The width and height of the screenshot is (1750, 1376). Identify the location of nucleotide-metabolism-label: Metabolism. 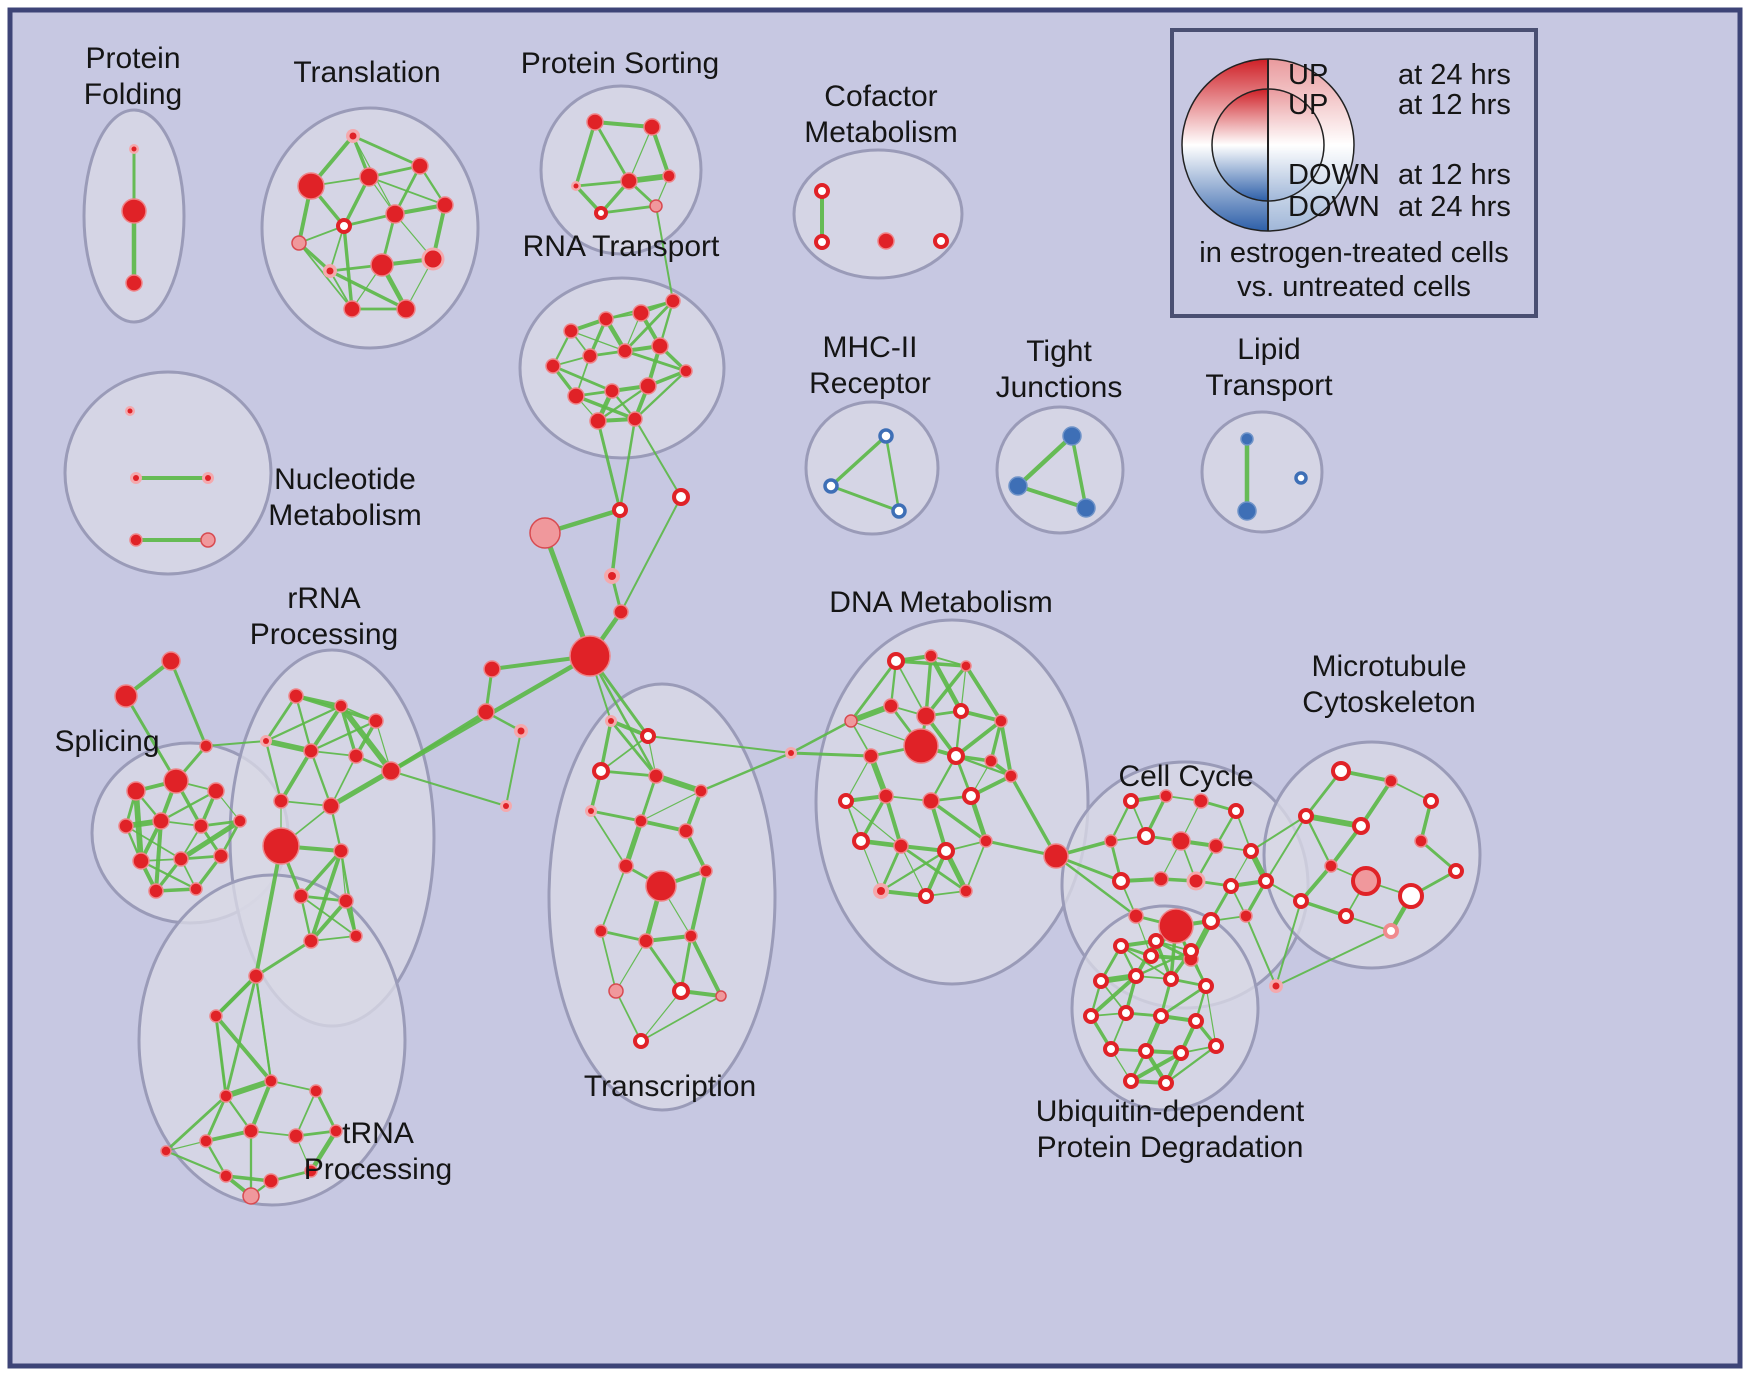
(344, 515).